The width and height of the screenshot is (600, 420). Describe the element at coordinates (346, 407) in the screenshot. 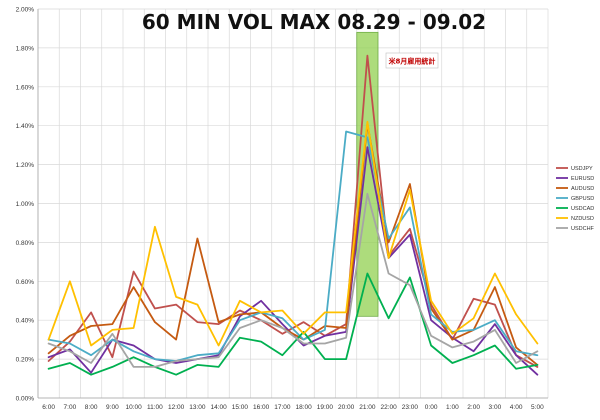

I see `x-tick-label: 20:00` at that location.